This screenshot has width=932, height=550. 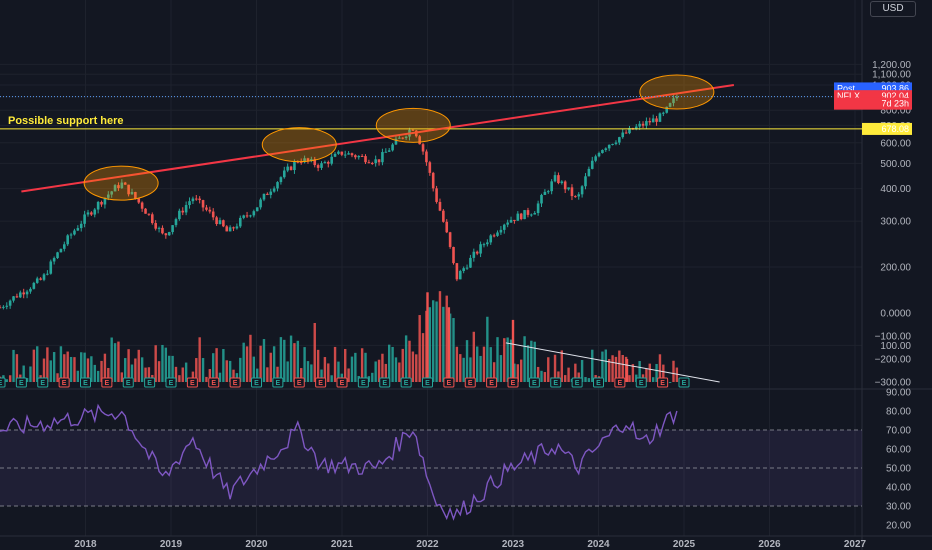 What do you see at coordinates (893, 9) in the screenshot?
I see `currency-selector: USD` at bounding box center [893, 9].